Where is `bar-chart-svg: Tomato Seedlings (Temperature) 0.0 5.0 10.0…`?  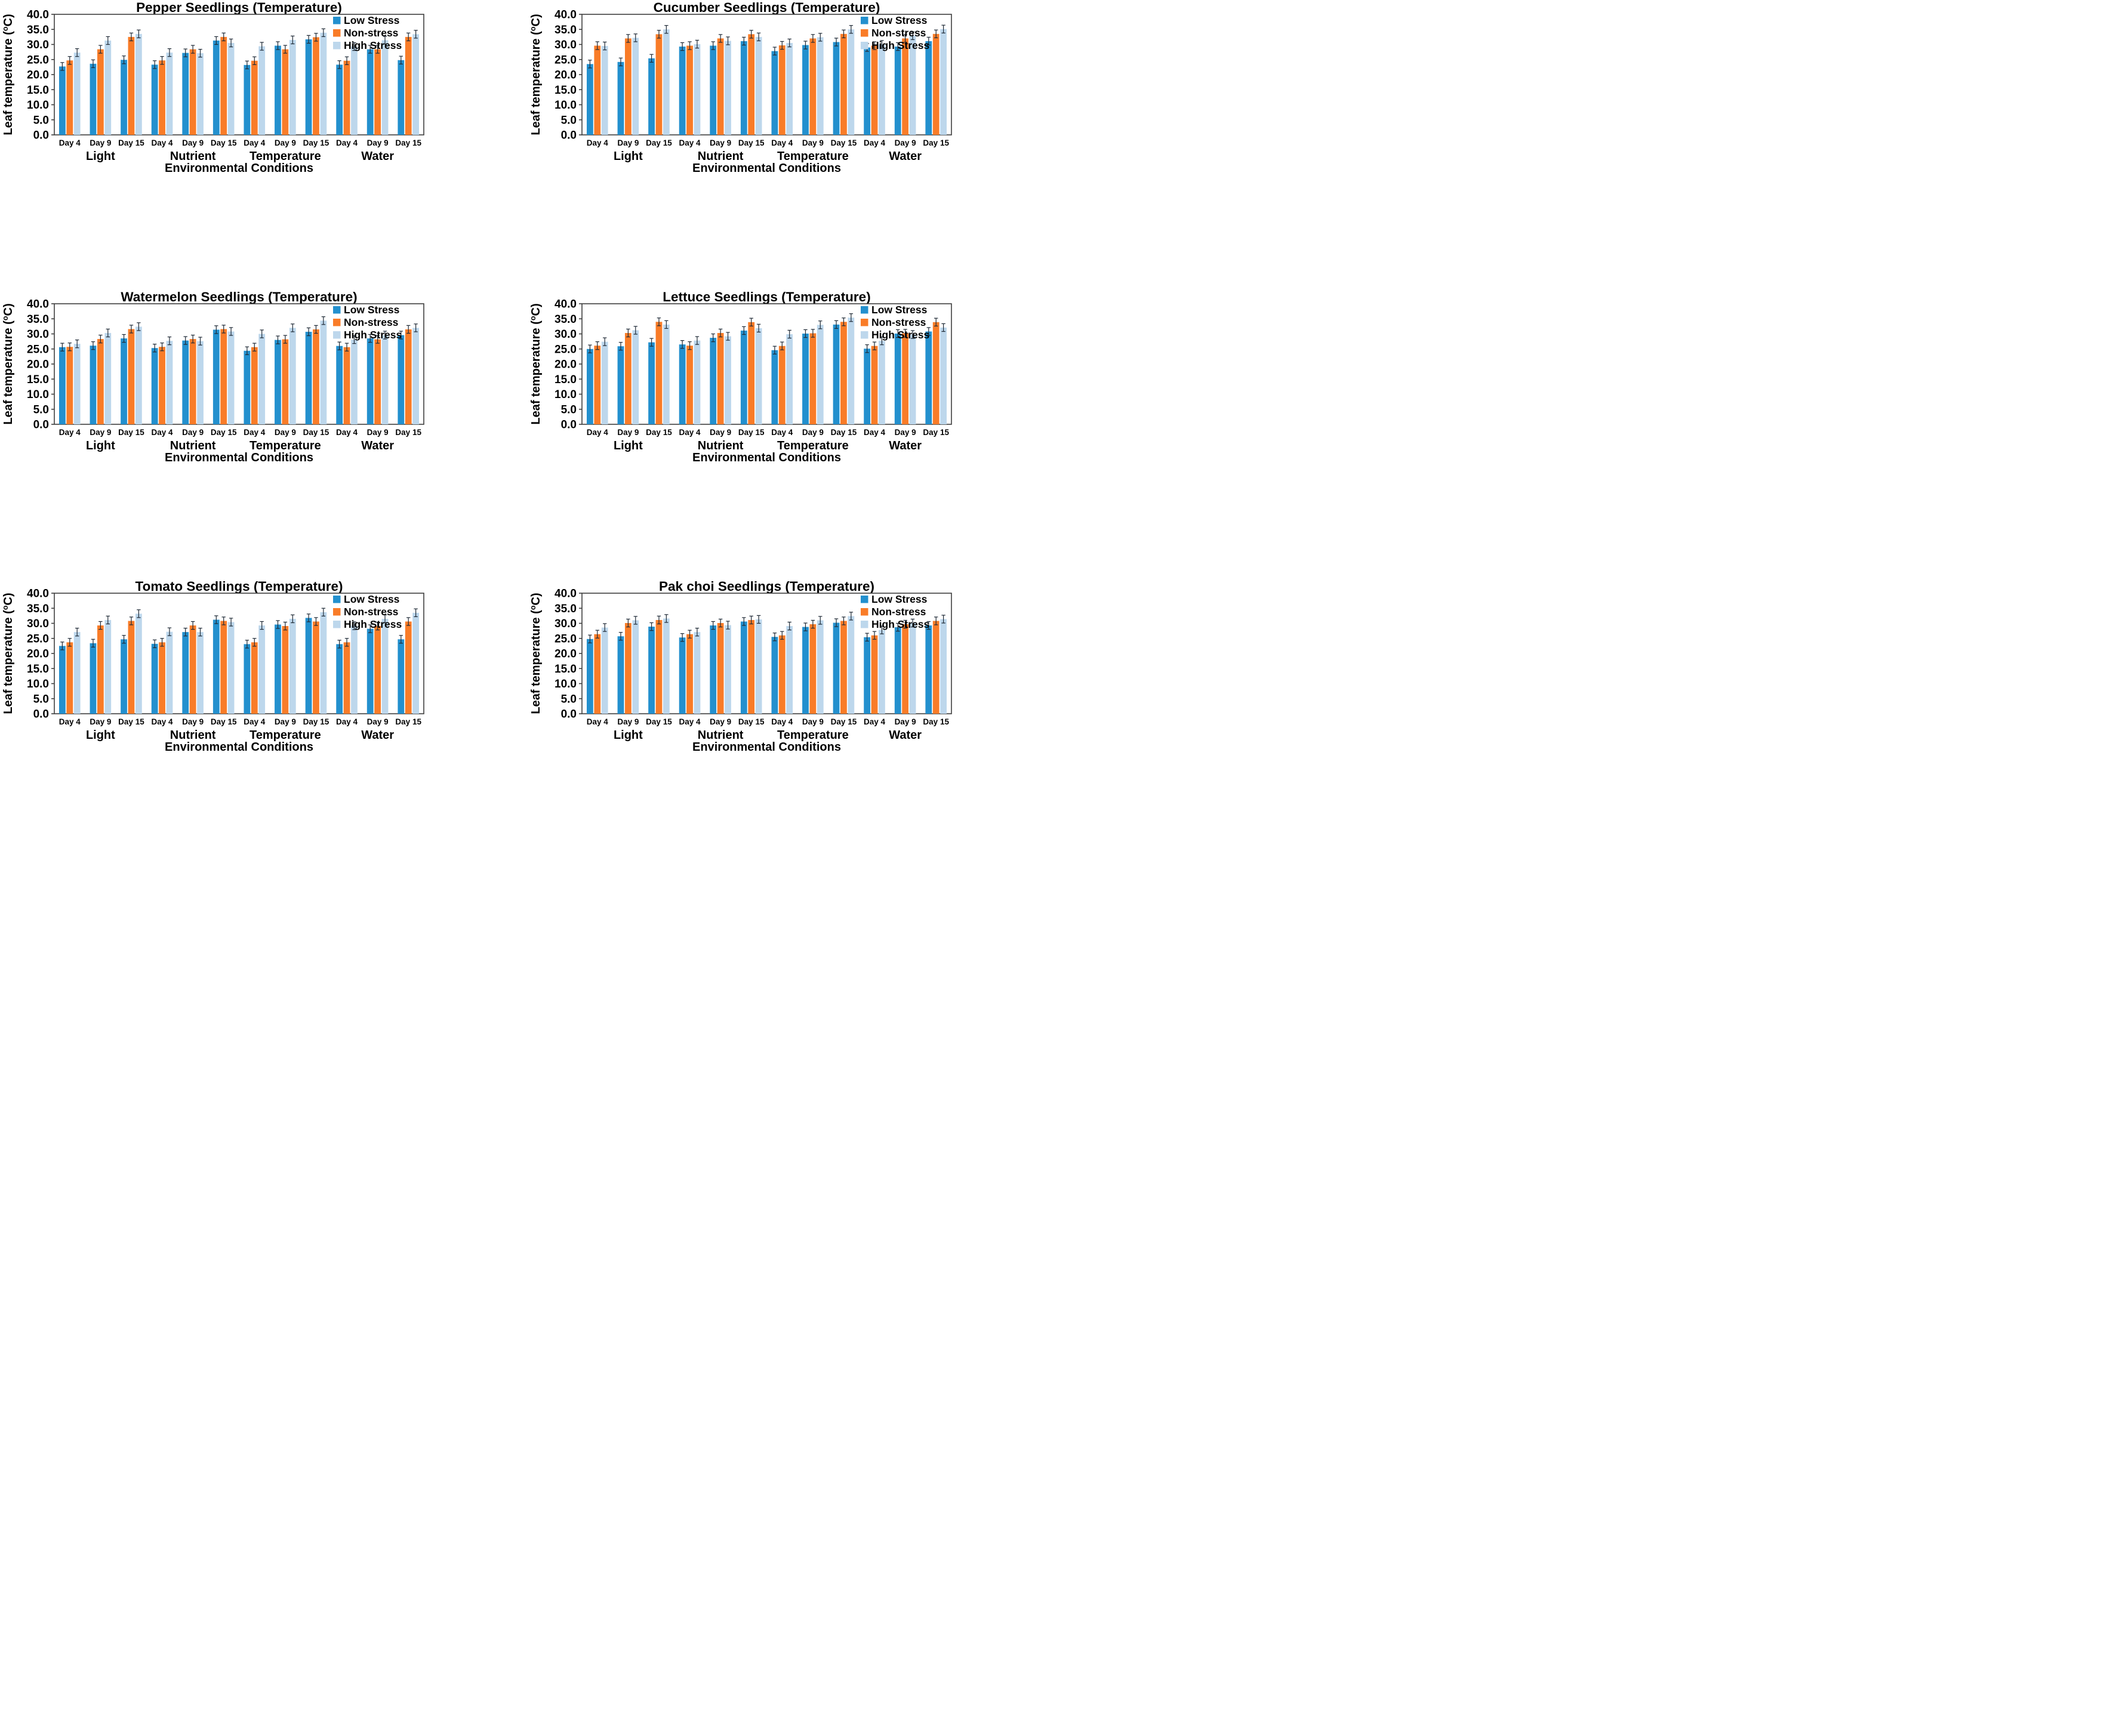 bar-chart-svg: Tomato Seedlings (Temperature) 0.0 5.0 10.0… is located at coordinates (212, 666).